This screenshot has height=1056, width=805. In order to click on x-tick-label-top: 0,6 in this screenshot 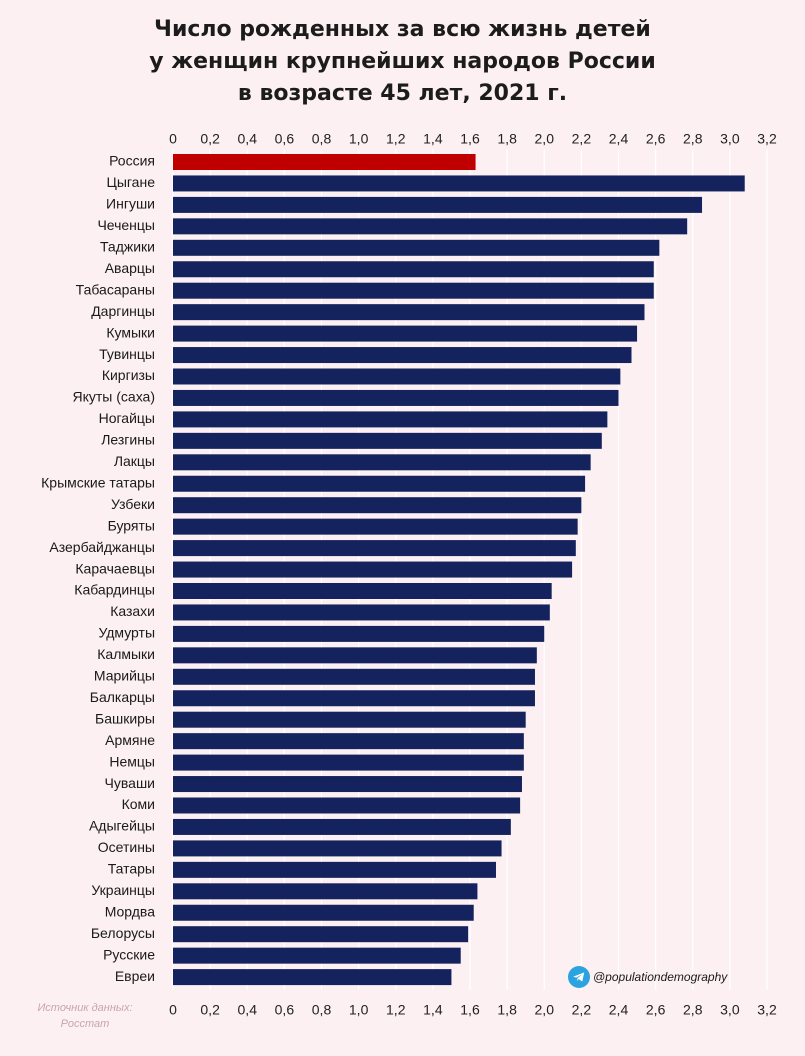, I will do `click(285, 139)`.